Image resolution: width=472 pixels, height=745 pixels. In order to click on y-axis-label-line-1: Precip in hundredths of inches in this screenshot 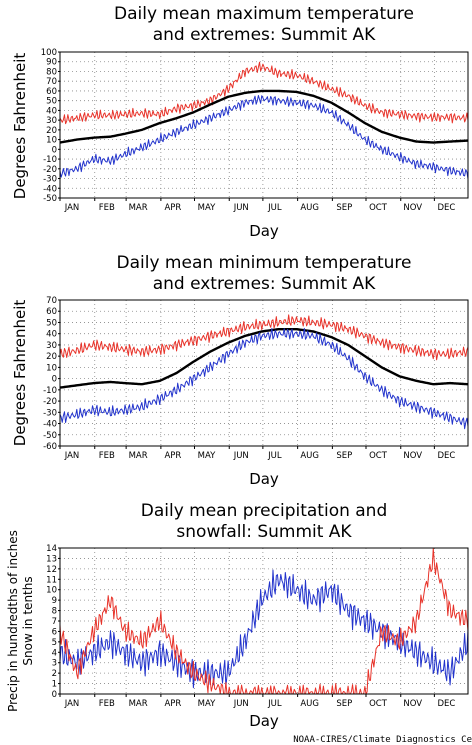, I will do `click(13, 621)`.